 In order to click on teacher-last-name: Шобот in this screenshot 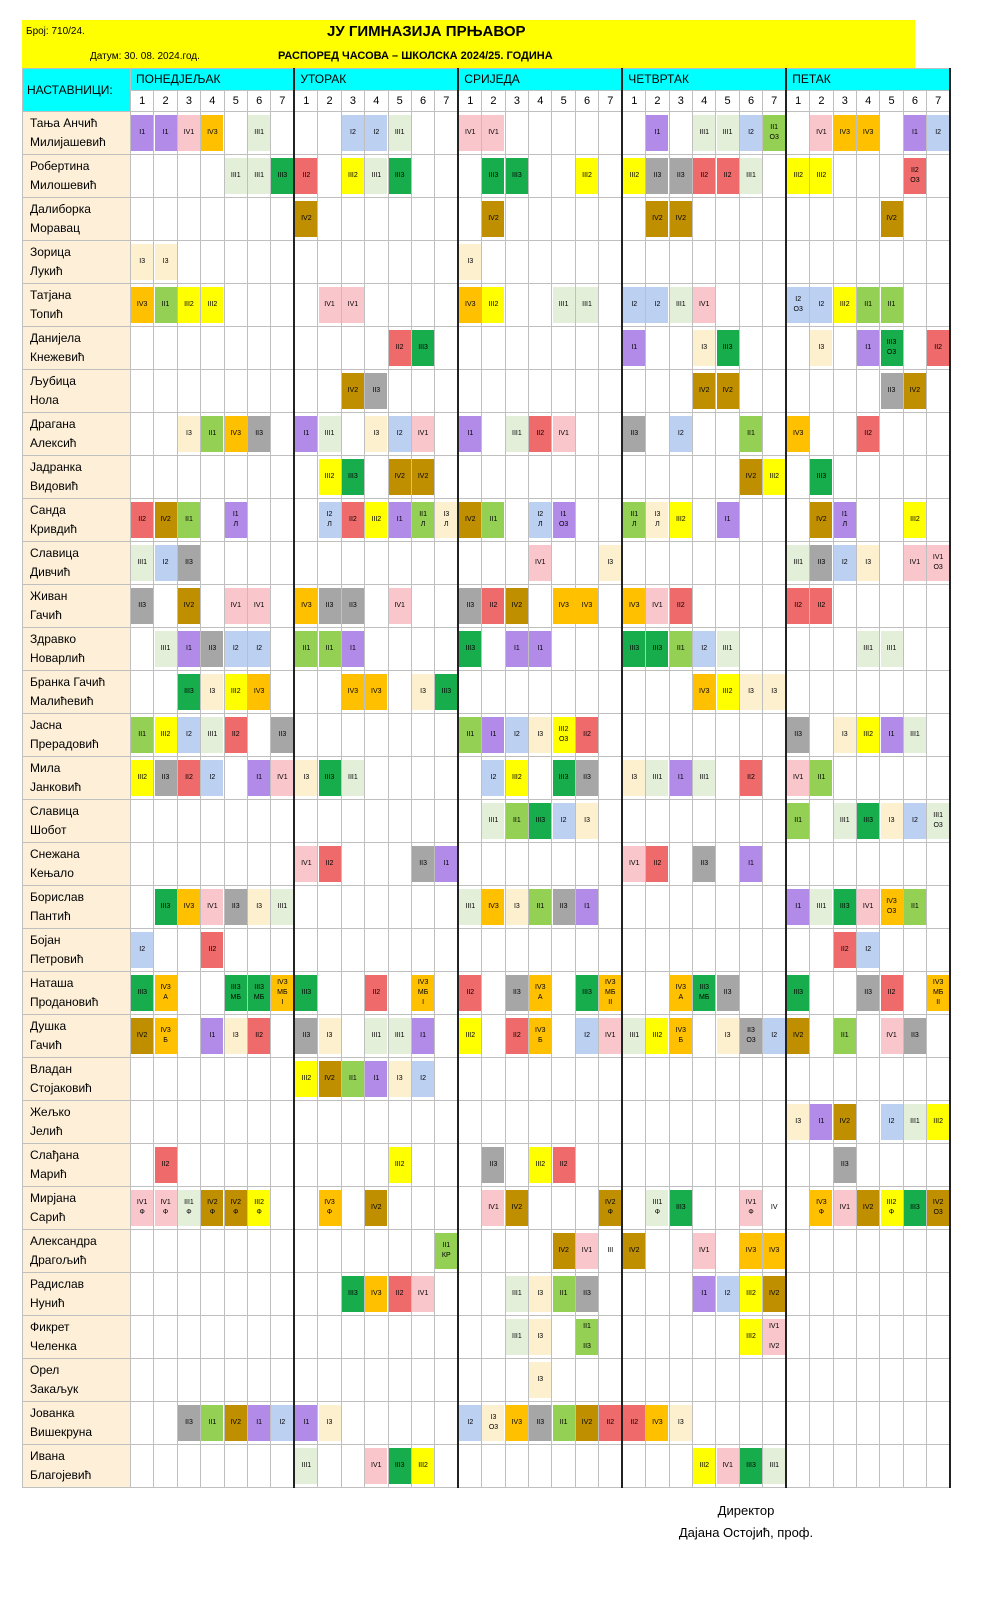, I will do `click(48, 830)`.